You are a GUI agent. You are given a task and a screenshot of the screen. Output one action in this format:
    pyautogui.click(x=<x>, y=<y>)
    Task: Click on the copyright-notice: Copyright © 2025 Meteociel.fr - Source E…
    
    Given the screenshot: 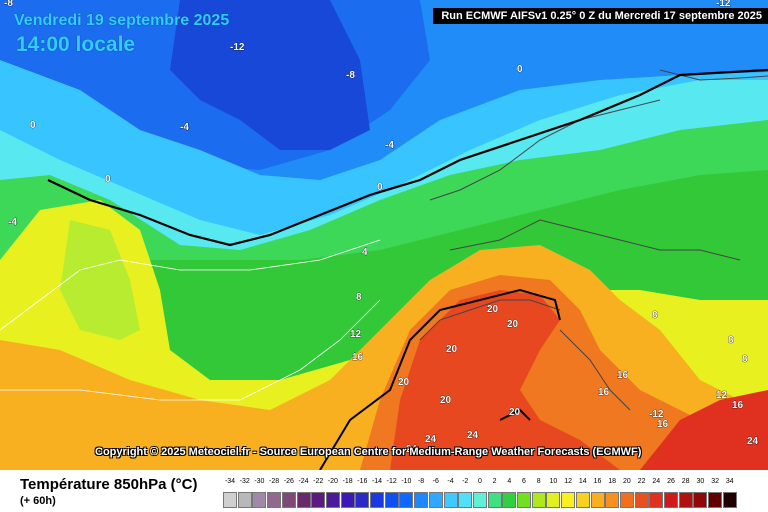 What is the action you would take?
    pyautogui.click(x=368, y=452)
    